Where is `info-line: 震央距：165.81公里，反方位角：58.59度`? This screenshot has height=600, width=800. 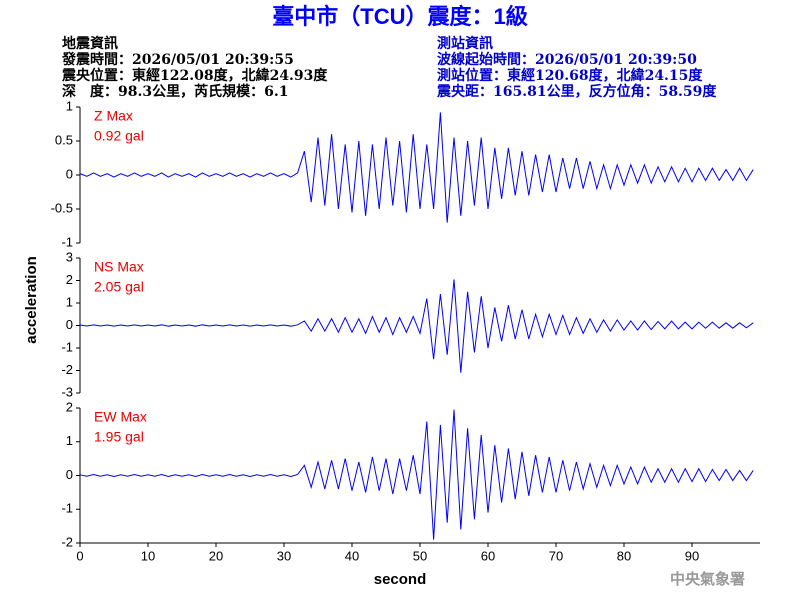 info-line: 震央距：165.81公里，反方位角：58.59度 is located at coordinates (576, 91).